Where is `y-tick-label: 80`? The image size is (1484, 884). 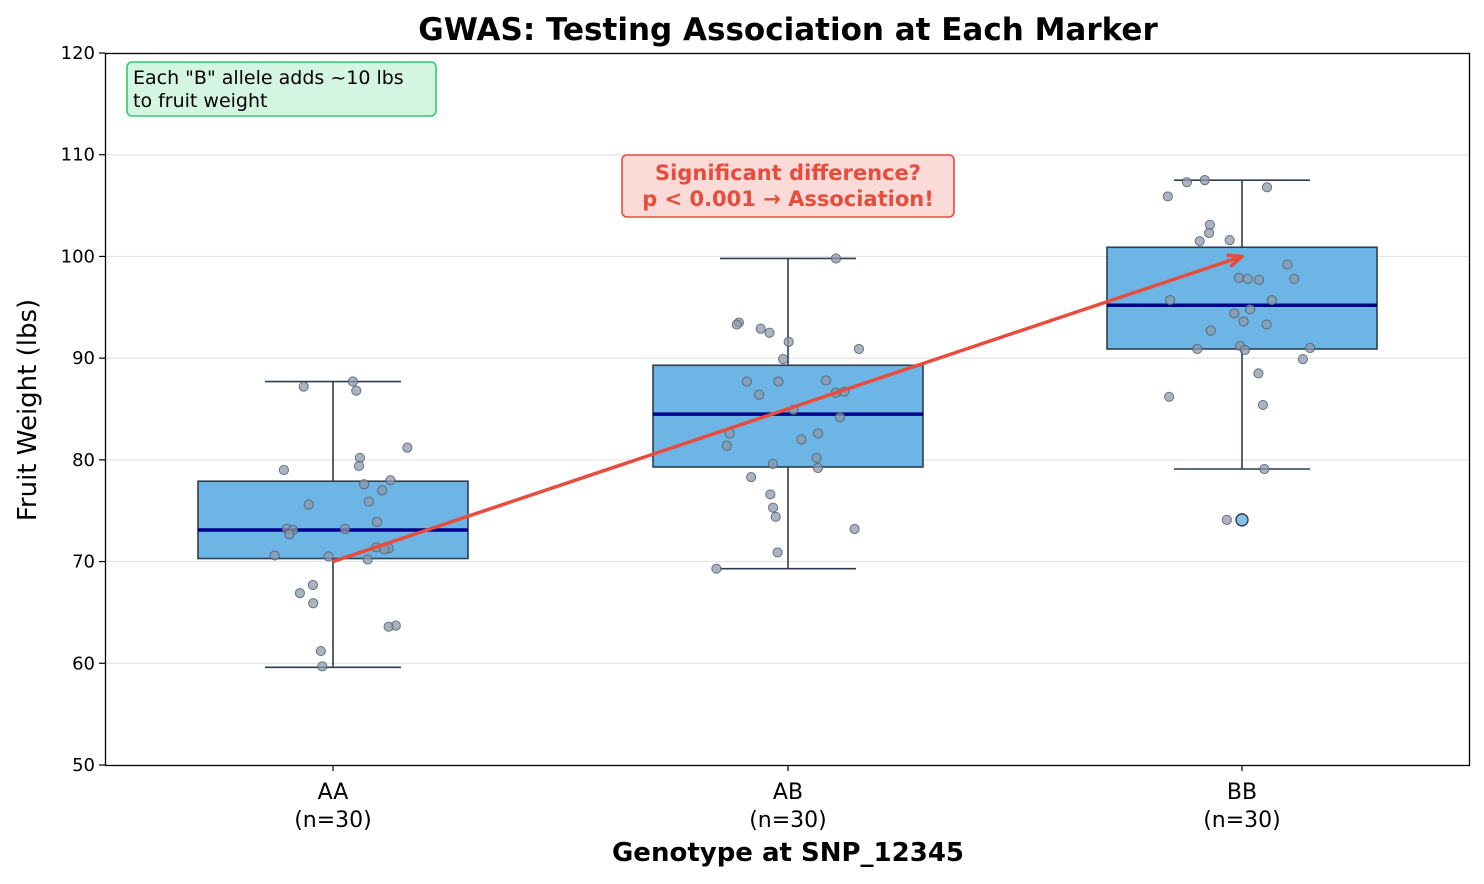 y-tick-label: 80 is located at coordinates (83, 460).